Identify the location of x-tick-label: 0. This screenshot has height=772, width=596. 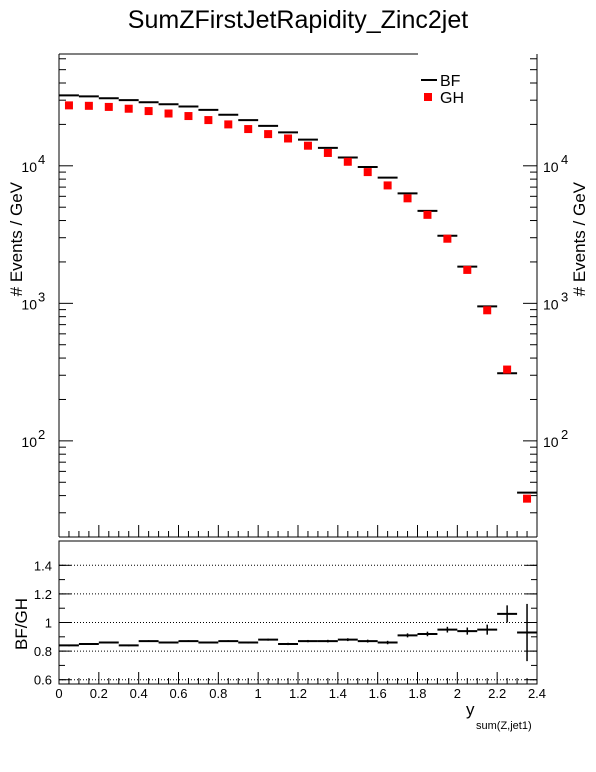
(58, 693).